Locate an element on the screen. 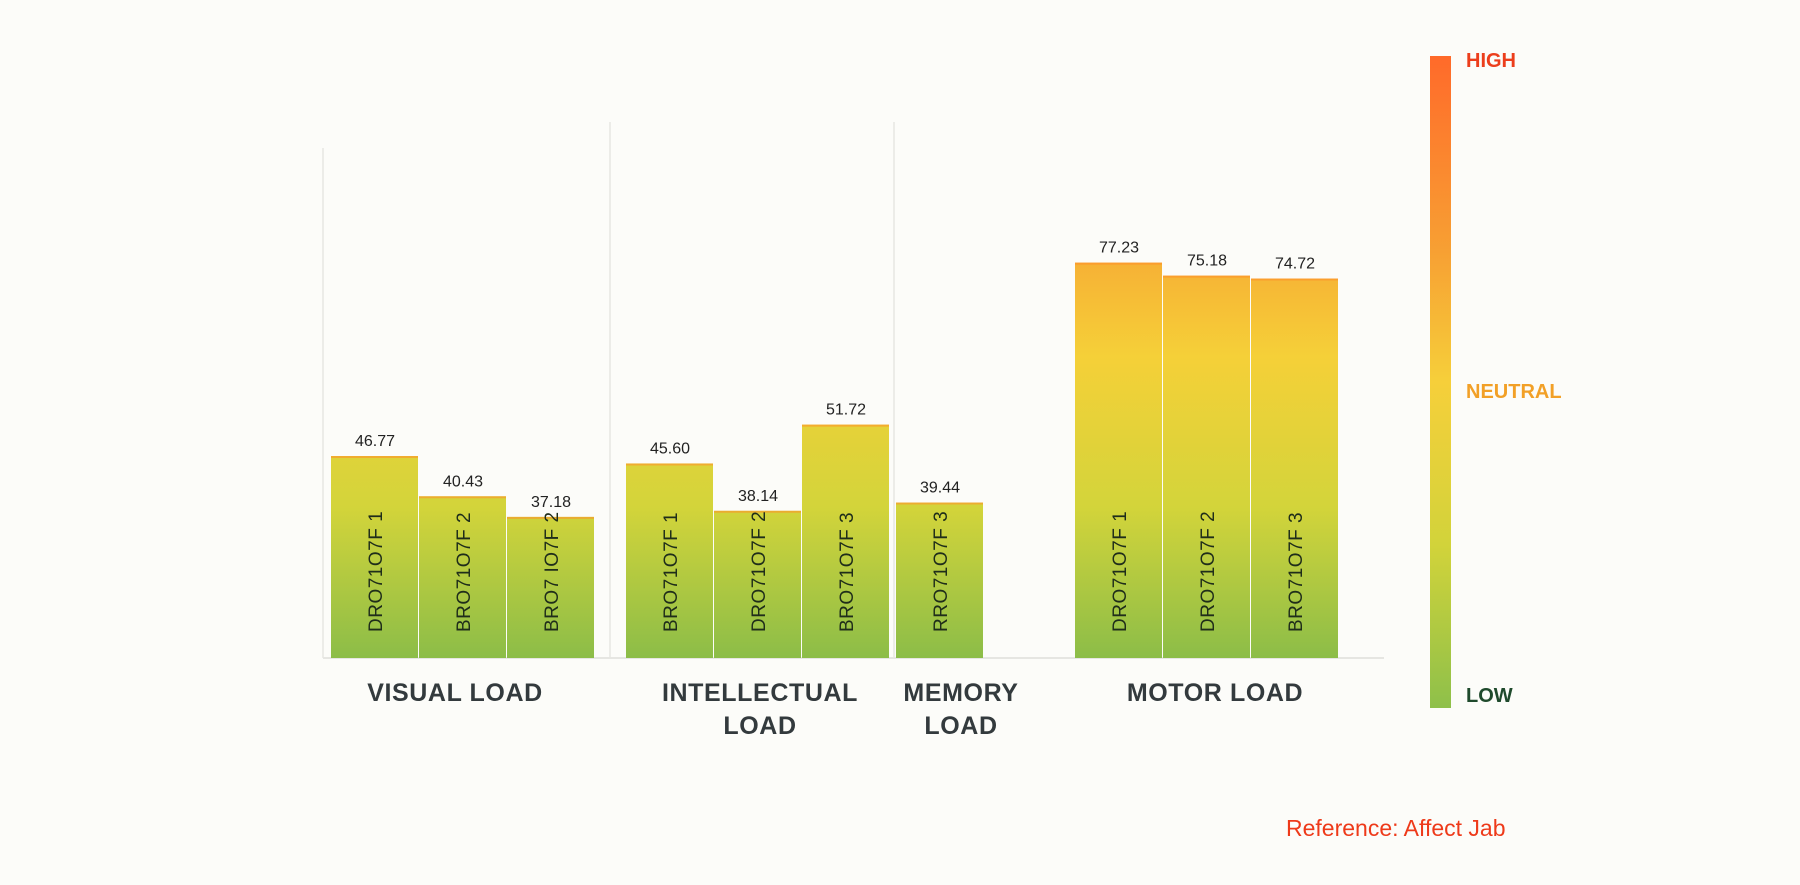 The width and height of the screenshot is (1800, 885). bar-value-label: 39.44 is located at coordinates (940, 488).